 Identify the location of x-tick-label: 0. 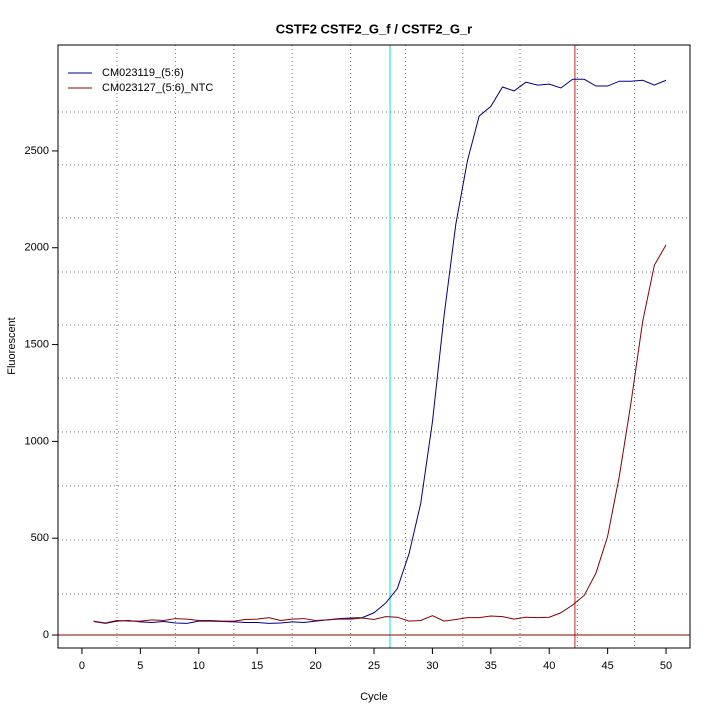
(82, 666).